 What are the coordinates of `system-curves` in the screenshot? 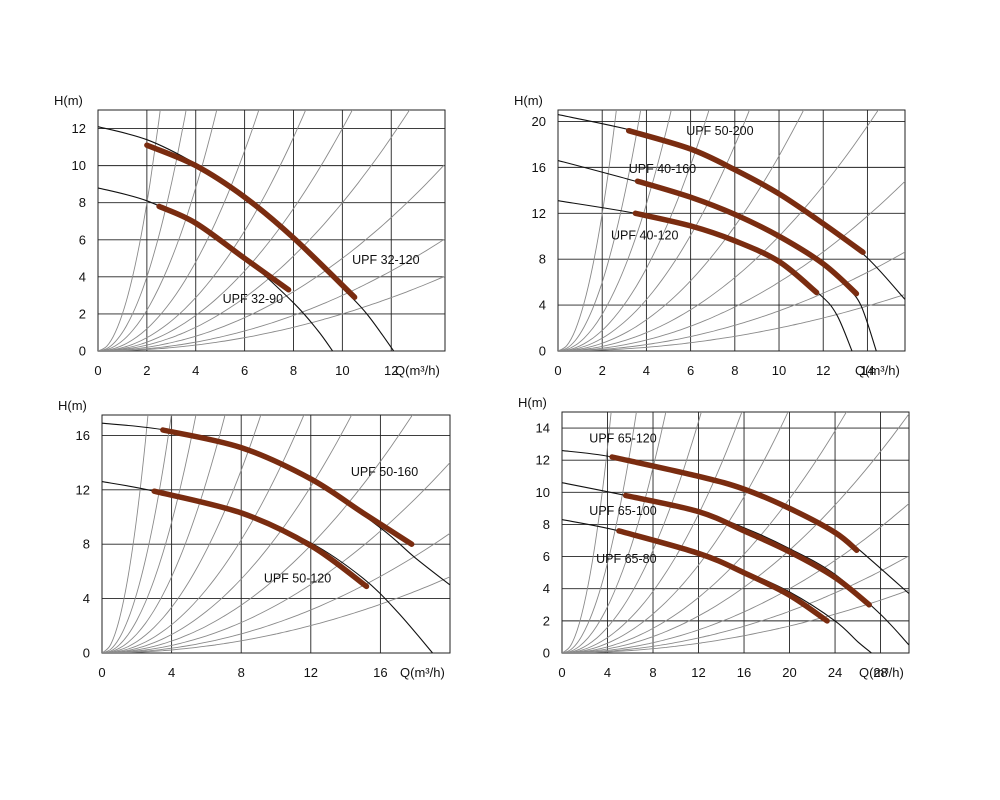 It's located at (276, 534).